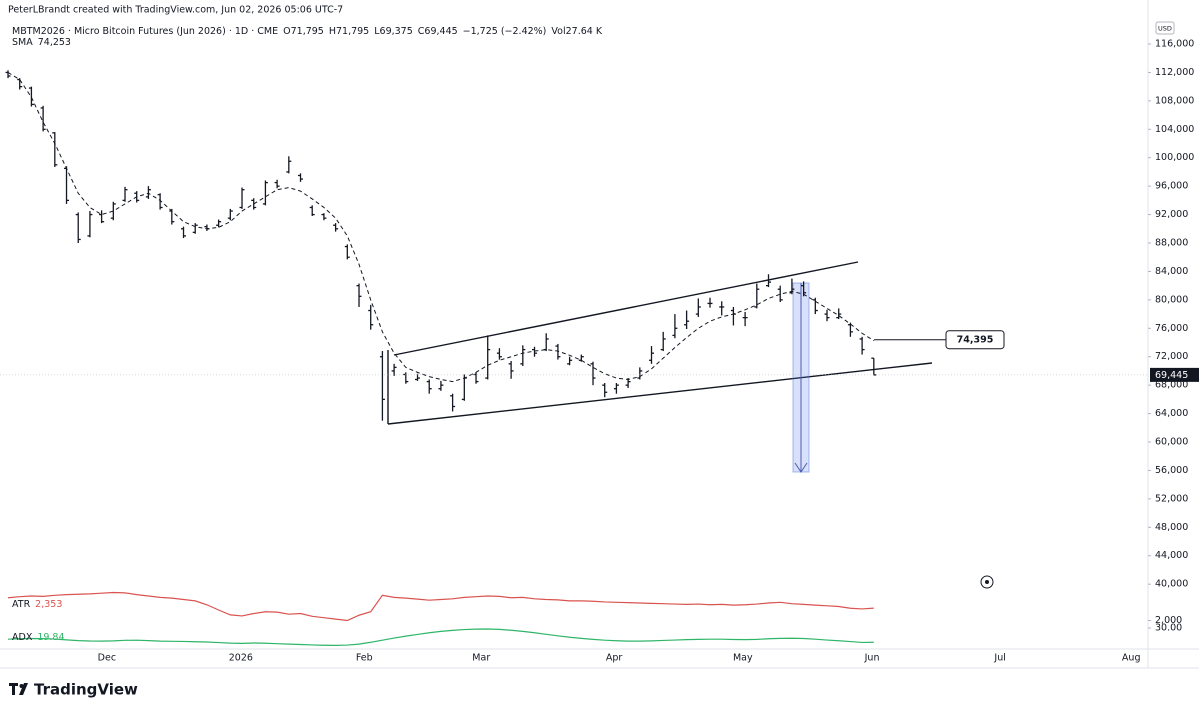  Describe the element at coordinates (1171, 356) in the screenshot. I see `y-tick-label: 72,000` at that location.